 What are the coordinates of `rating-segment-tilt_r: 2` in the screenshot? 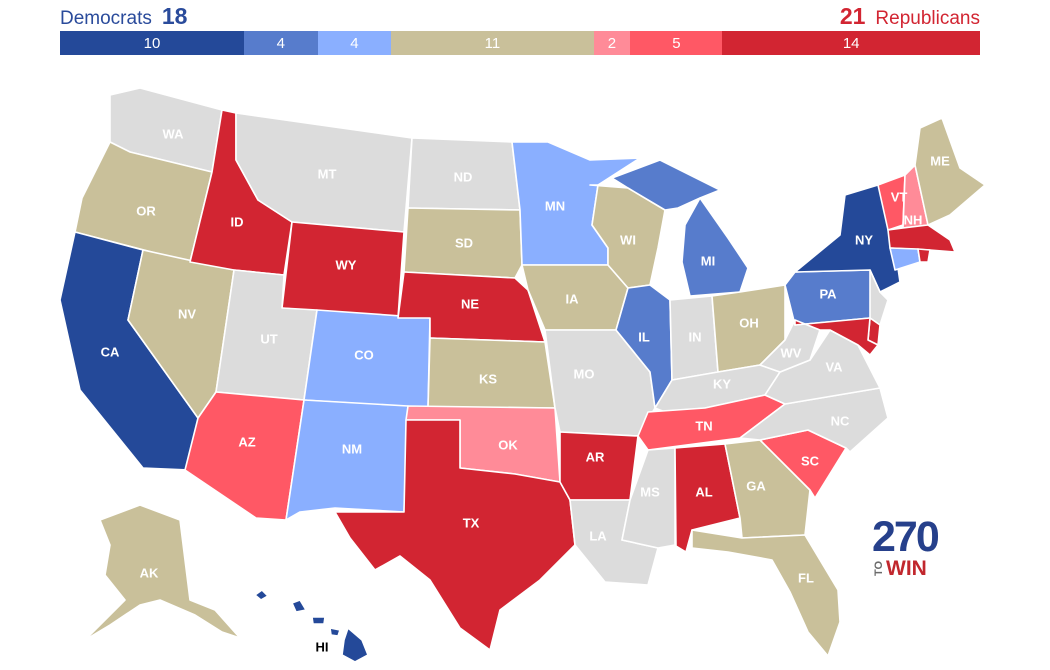 It's located at (612, 43).